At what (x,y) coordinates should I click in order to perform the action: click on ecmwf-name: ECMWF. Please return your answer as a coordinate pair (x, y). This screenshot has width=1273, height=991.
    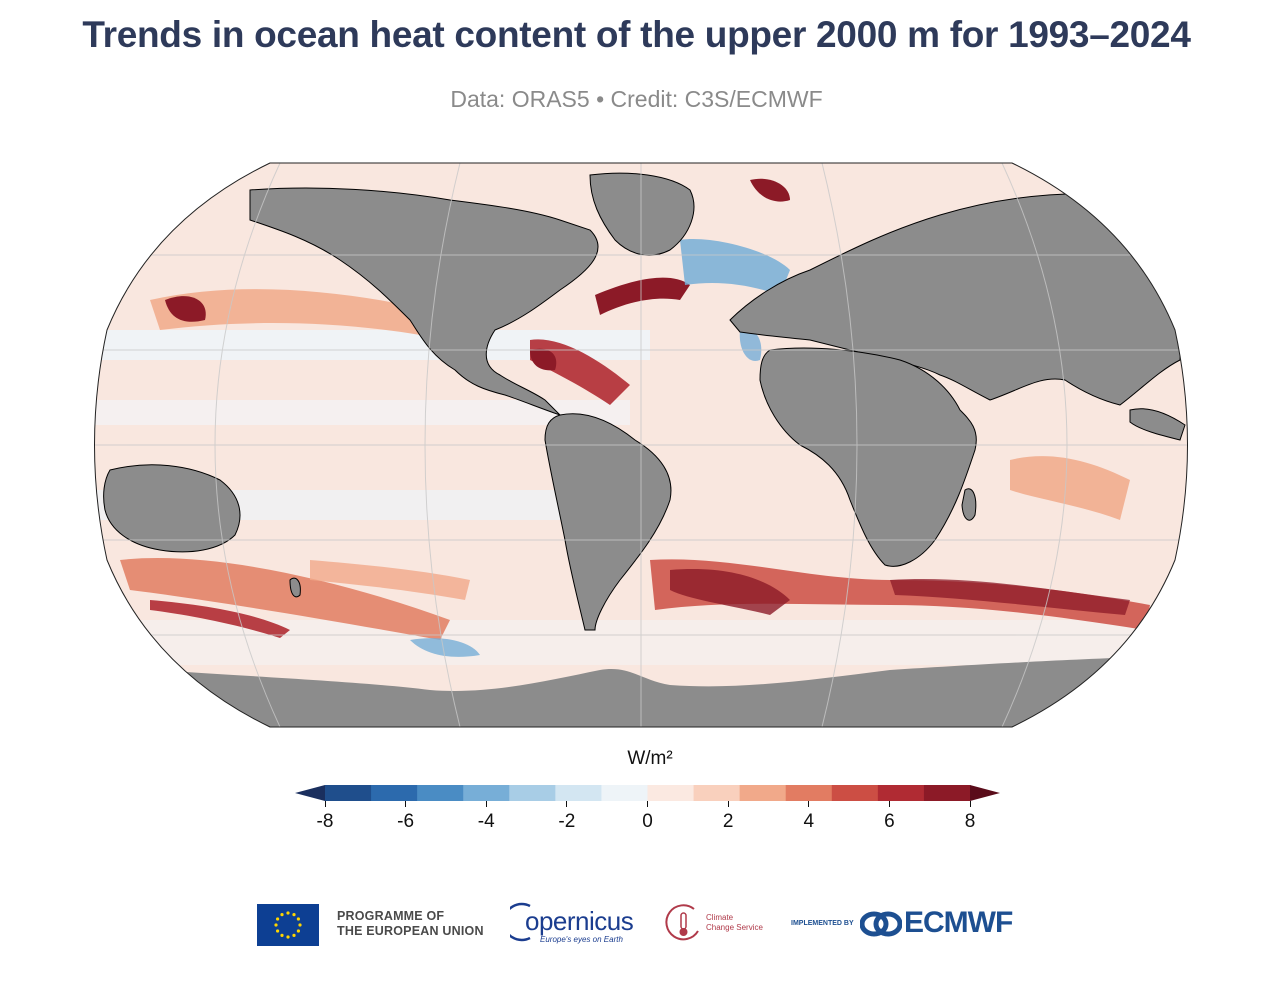
    Looking at the image, I should click on (958, 922).